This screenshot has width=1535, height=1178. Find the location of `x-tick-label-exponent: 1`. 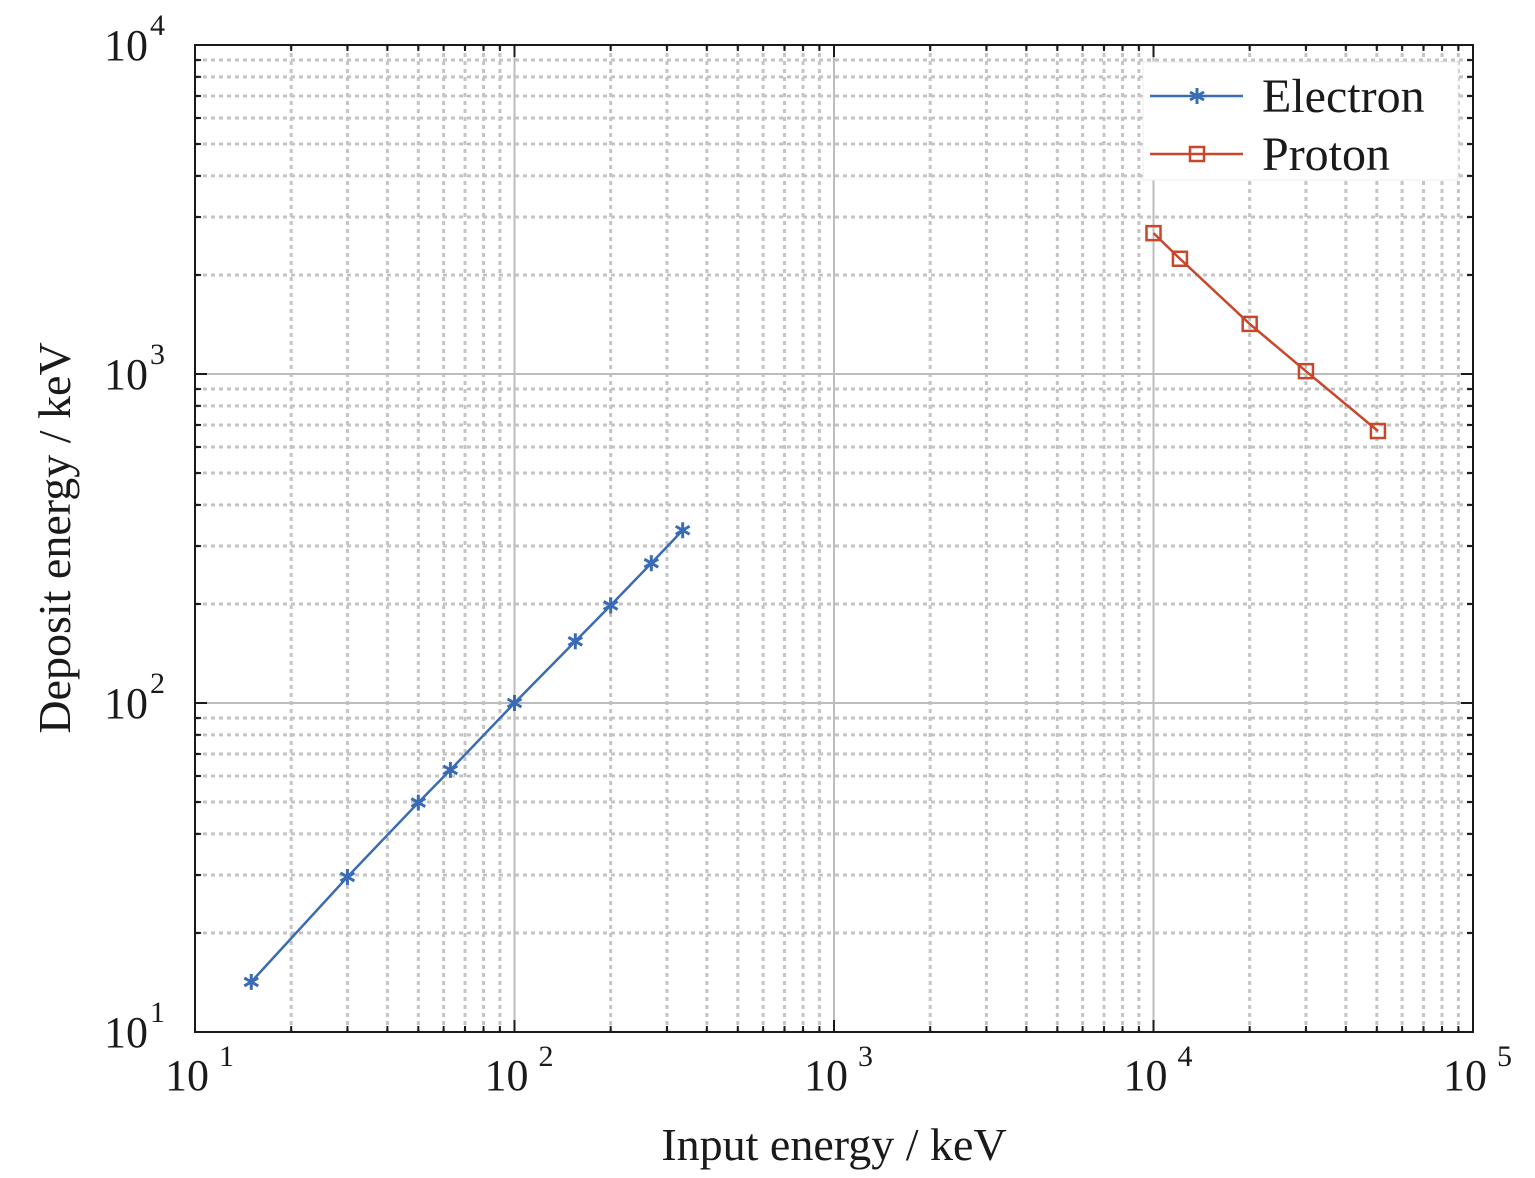

x-tick-label-exponent: 1 is located at coordinates (226, 1056).